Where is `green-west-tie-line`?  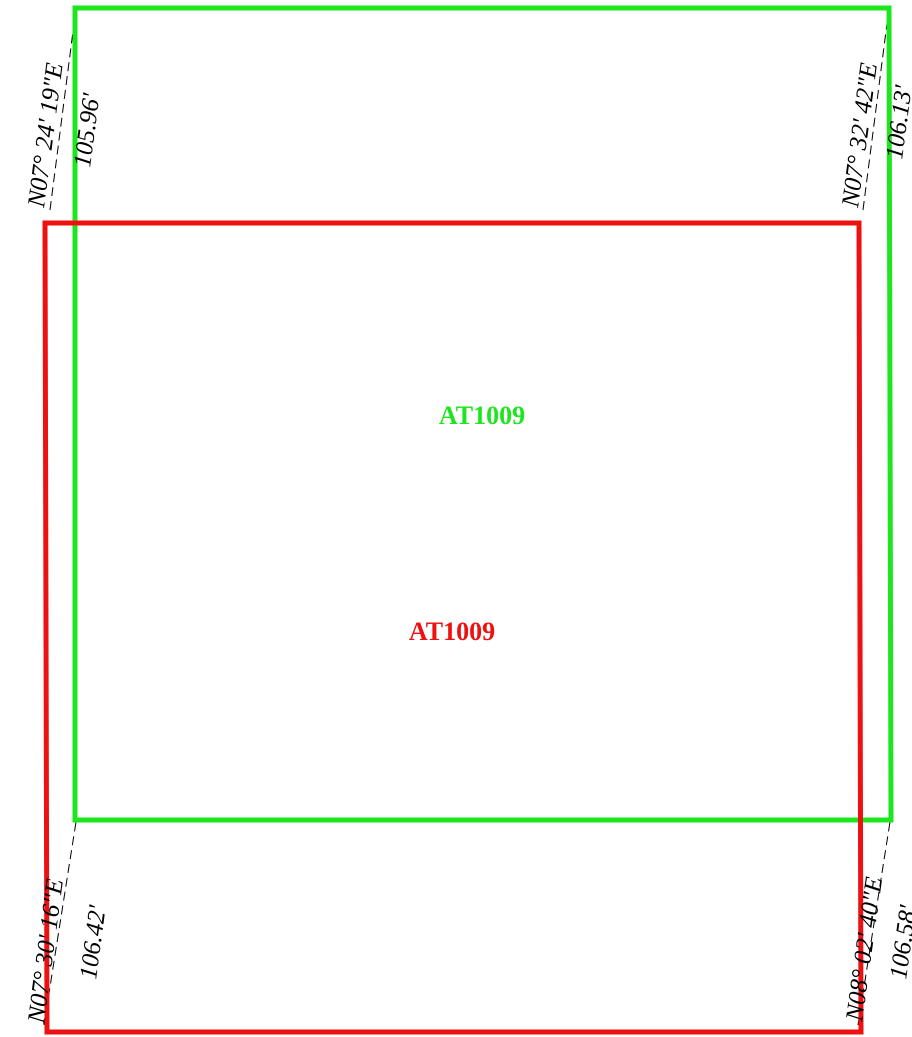
green-west-tie-line is located at coordinates (63, 109).